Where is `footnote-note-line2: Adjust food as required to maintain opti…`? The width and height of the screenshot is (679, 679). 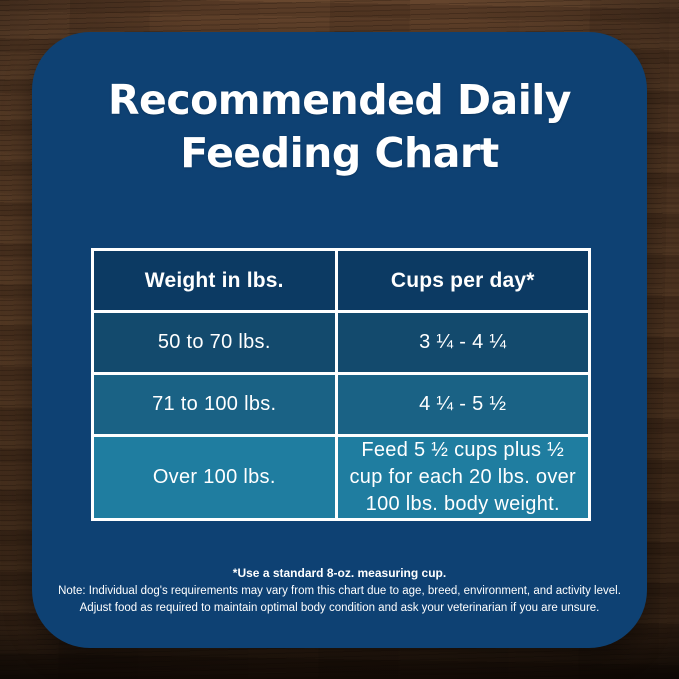 footnote-note-line2: Adjust food as required to maintain opti… is located at coordinates (339, 608).